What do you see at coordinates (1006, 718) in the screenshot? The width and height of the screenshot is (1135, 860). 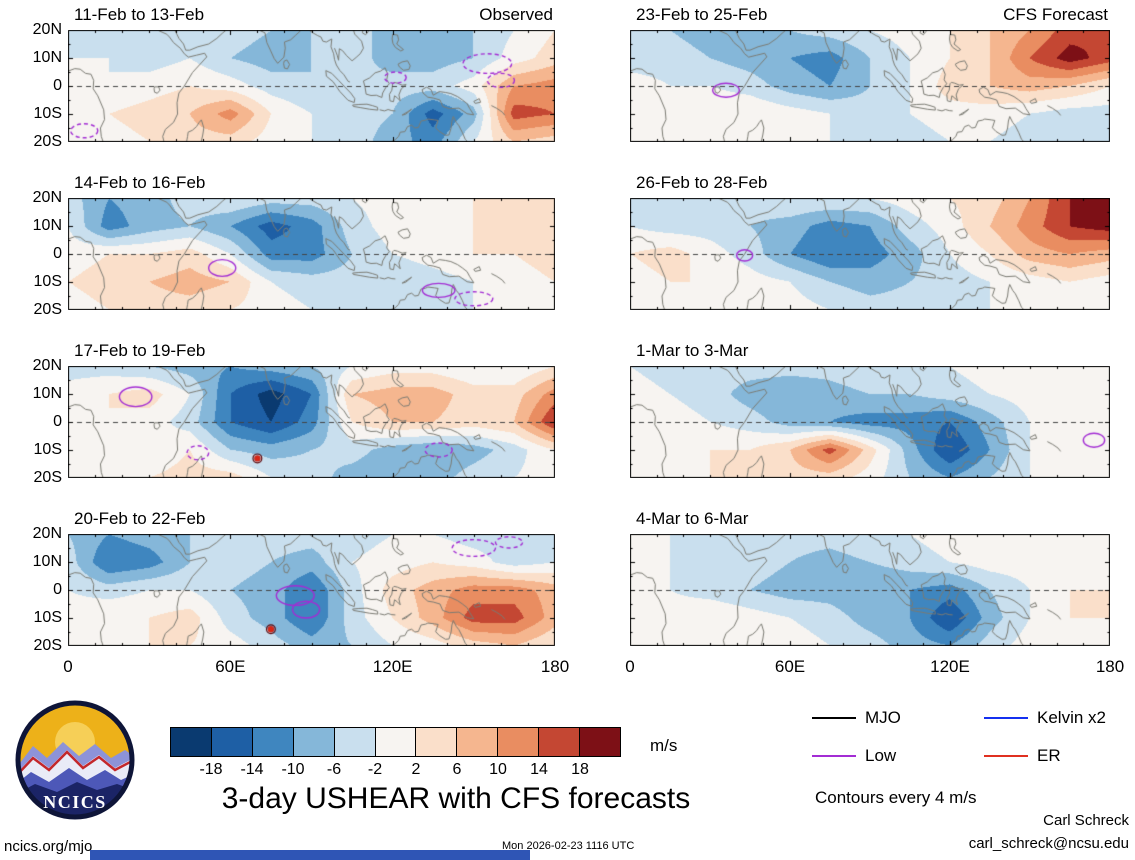 I see `kelvin-line-swatch` at bounding box center [1006, 718].